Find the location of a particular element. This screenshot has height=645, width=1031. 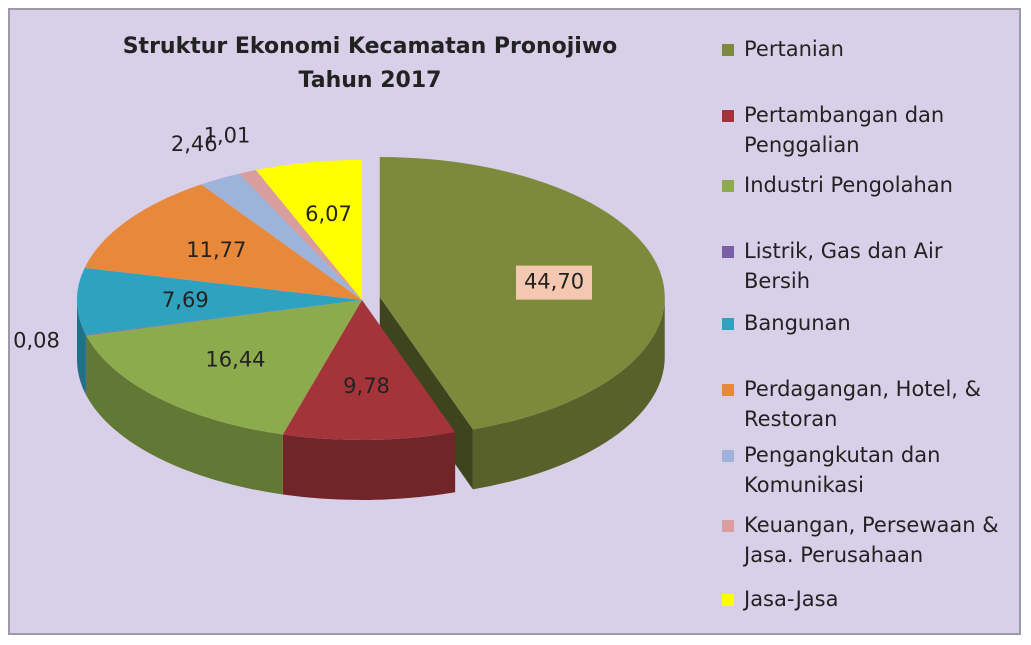

legend-label: Pertambangan dan Penggalian is located at coordinates (844, 130).